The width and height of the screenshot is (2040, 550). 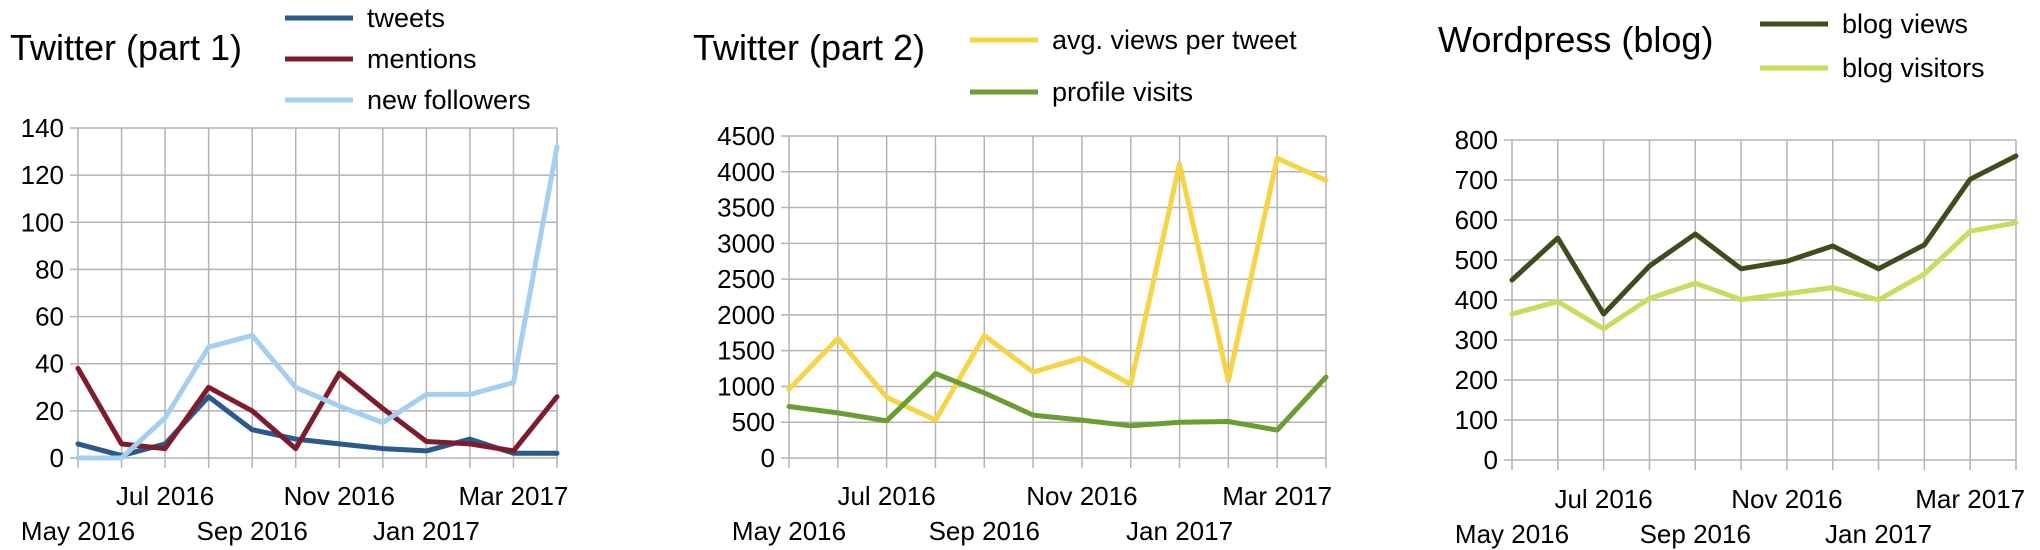 What do you see at coordinates (746, 208) in the screenshot?
I see `y-tick-label: 3500` at bounding box center [746, 208].